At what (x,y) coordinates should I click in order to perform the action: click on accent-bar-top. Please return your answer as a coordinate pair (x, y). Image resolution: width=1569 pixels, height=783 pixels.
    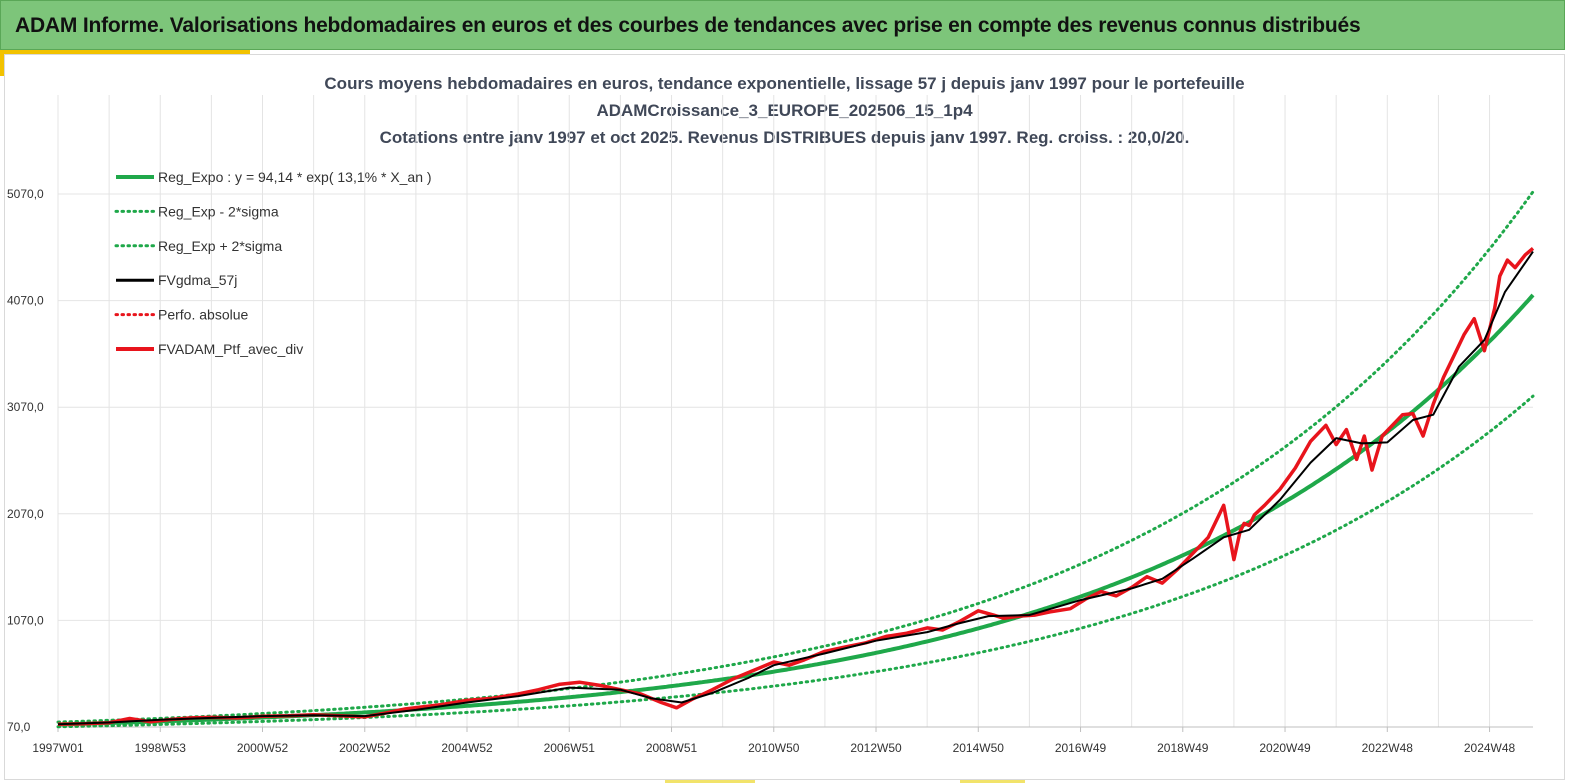
    Looking at the image, I should click on (125, 52).